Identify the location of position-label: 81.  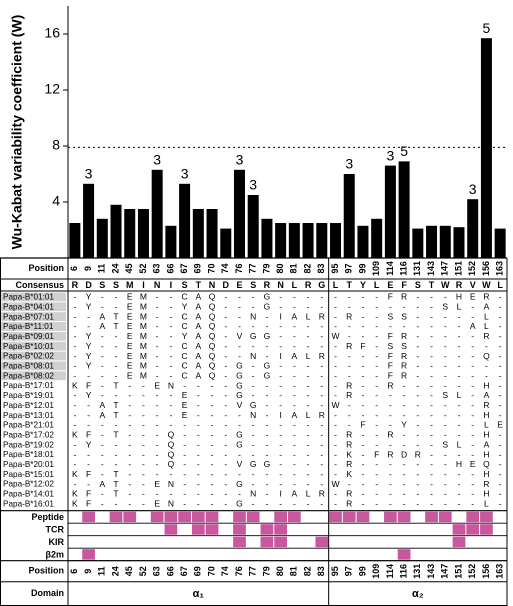
(294, 268).